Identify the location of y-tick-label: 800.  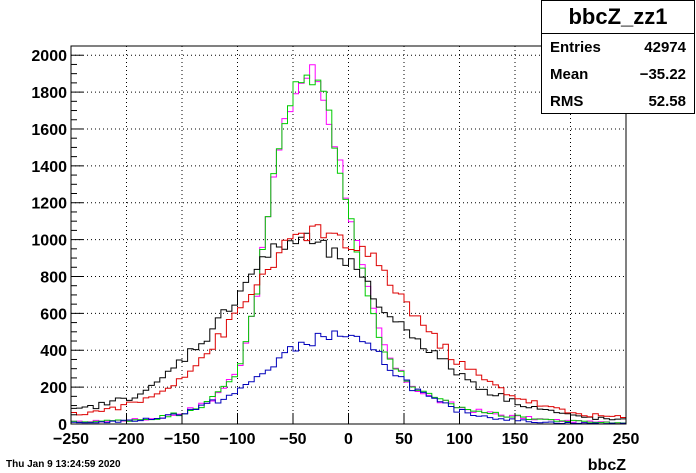
(53, 277).